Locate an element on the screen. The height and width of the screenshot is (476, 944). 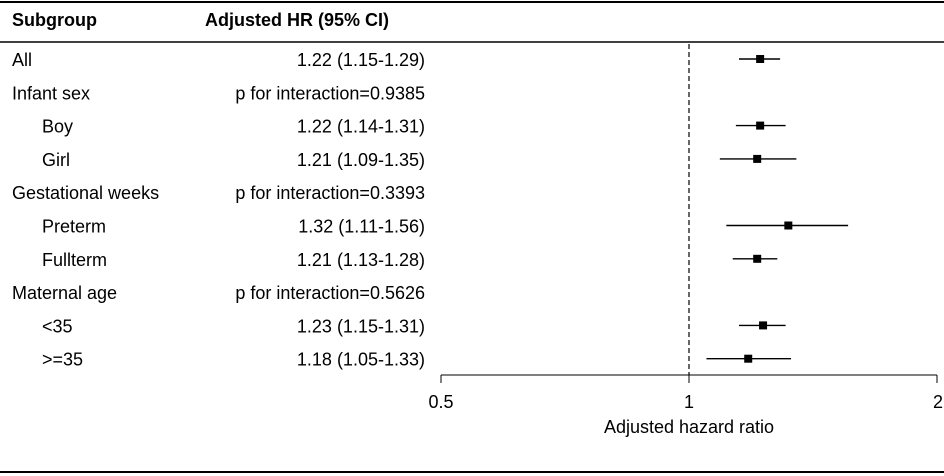
row-interaction-p: p for interaction=0.9385 is located at coordinates (330, 93).